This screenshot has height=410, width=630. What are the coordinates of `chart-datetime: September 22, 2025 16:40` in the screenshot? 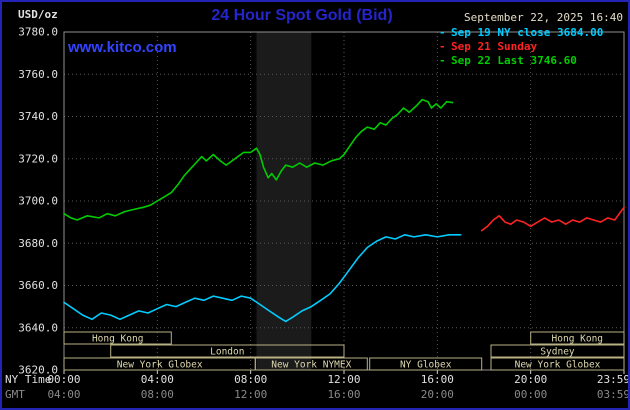 It's located at (543, 17).